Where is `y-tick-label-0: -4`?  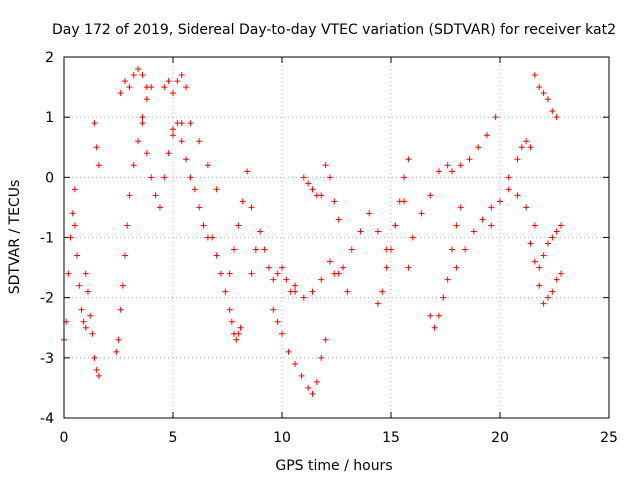
y-tick-label-0: -4 is located at coordinates (47, 419).